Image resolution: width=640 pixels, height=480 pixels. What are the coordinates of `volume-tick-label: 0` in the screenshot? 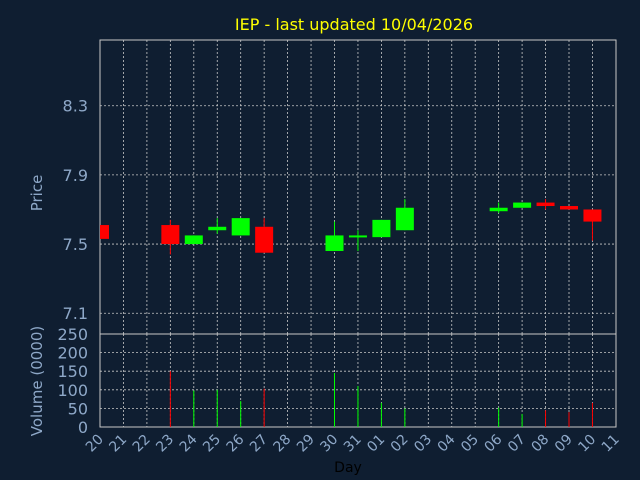 It's located at (83, 427).